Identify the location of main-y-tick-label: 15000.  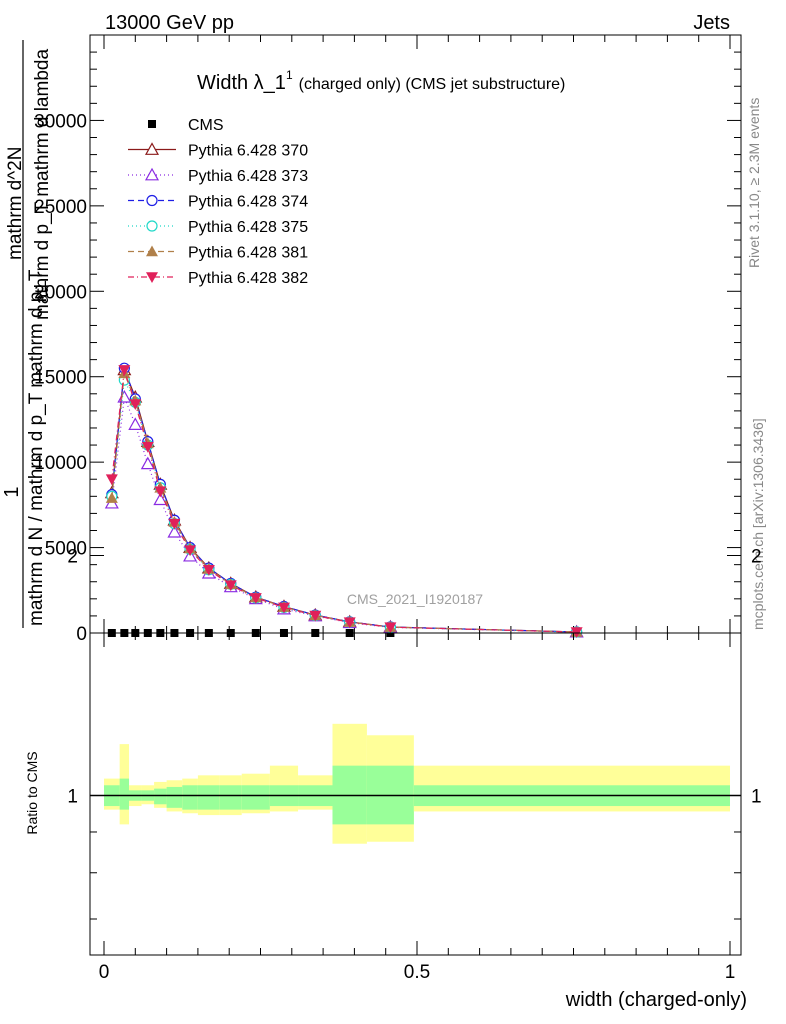
(60, 378).